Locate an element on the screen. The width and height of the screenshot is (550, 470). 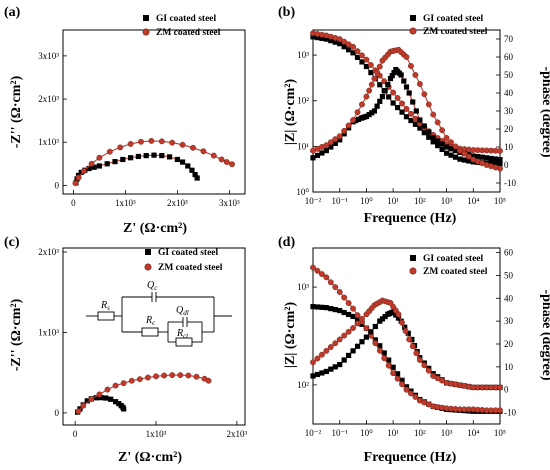
x-tick-label: 10³ is located at coordinates (447, 201).